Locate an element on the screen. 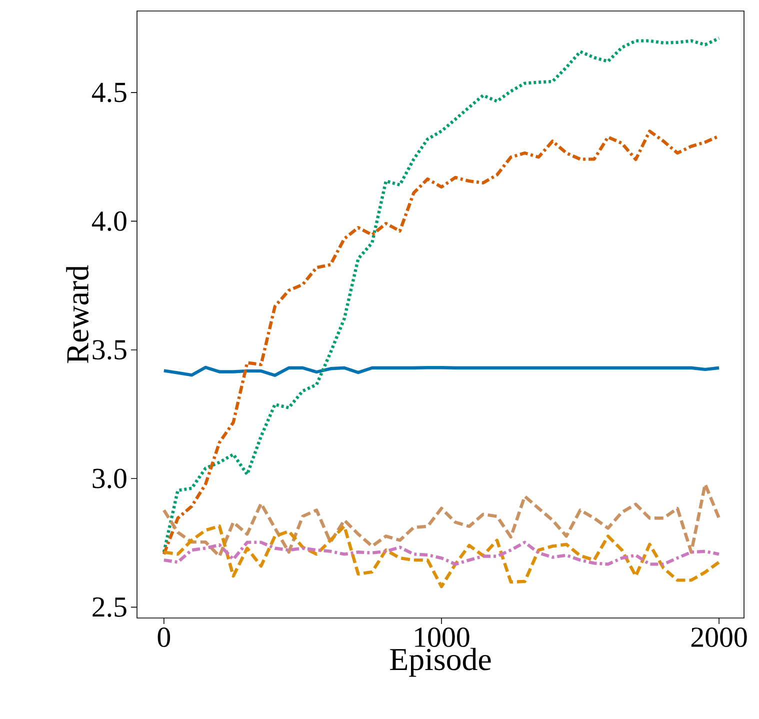  x-tick-label: 0 is located at coordinates (164, 637).